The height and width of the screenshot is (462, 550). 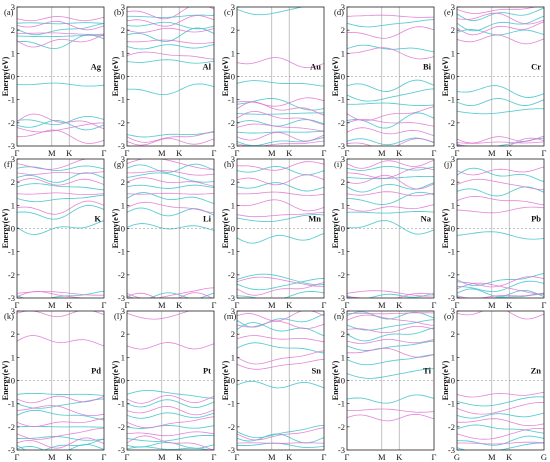 What do you see at coordinates (274, 384) in the screenshot?
I see `panel-Sn: -3 -2 -1 0 1 2 3 Γ M K Γ Energy(eV) (m) Sn` at bounding box center [274, 384].